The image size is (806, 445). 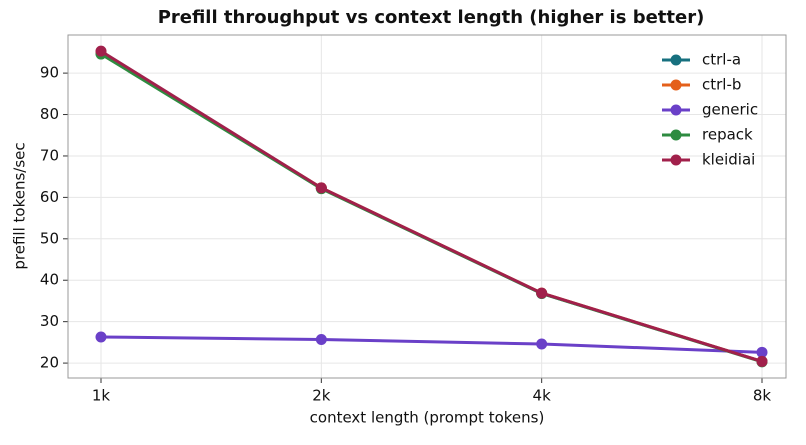 I want to click on legend-label: repack, so click(x=727, y=135).